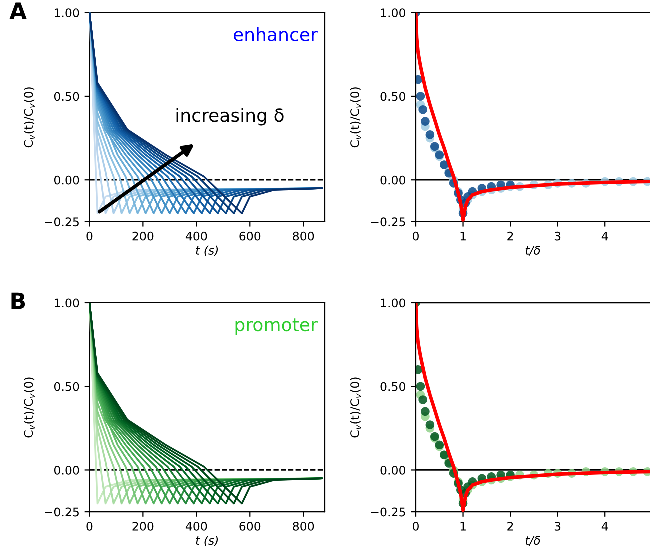 This screenshot has height=559, width=650. Describe the element at coordinates (277, 327) in the screenshot. I see `annotation: promoter` at that location.